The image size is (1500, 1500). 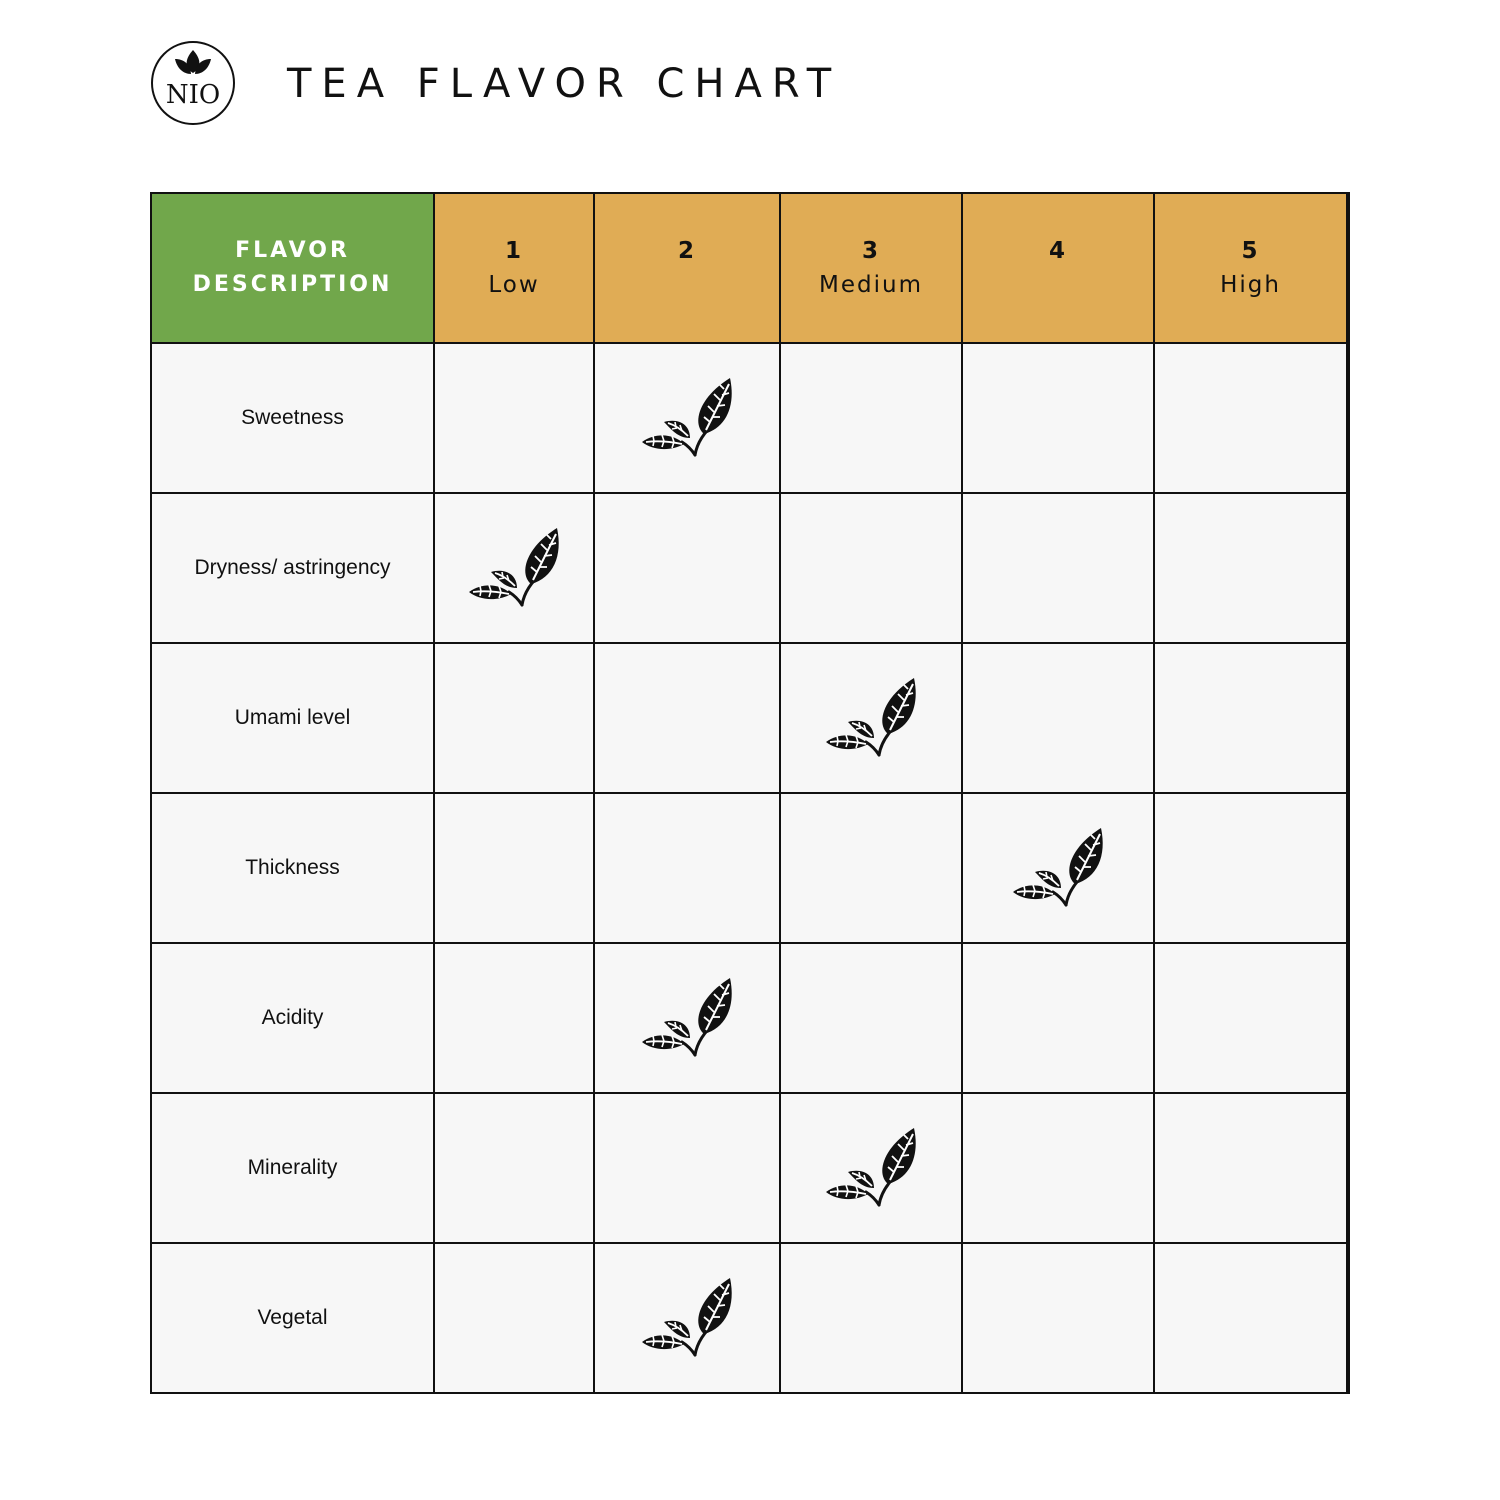 I want to click on flavor-row-label: Umami level, so click(x=292, y=718).